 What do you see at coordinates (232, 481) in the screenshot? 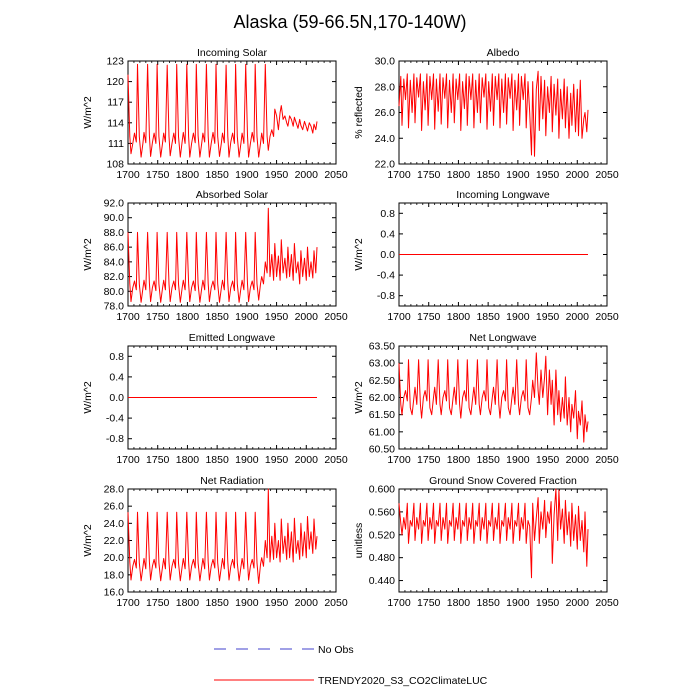
I see `panel-title: Net Radiation` at bounding box center [232, 481].